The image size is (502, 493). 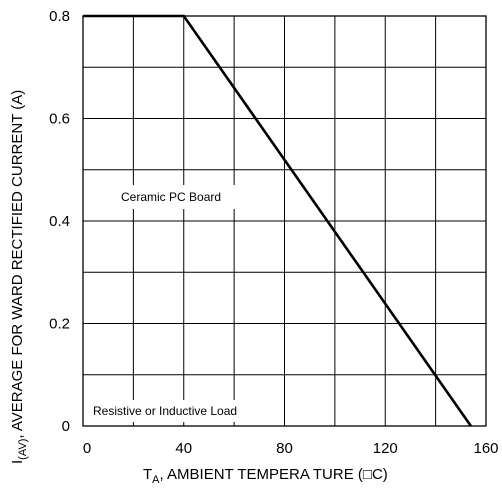 I want to click on x-axis-title: TA, AMBIENT TEMPERA TURE (□C), so click(x=265, y=476).